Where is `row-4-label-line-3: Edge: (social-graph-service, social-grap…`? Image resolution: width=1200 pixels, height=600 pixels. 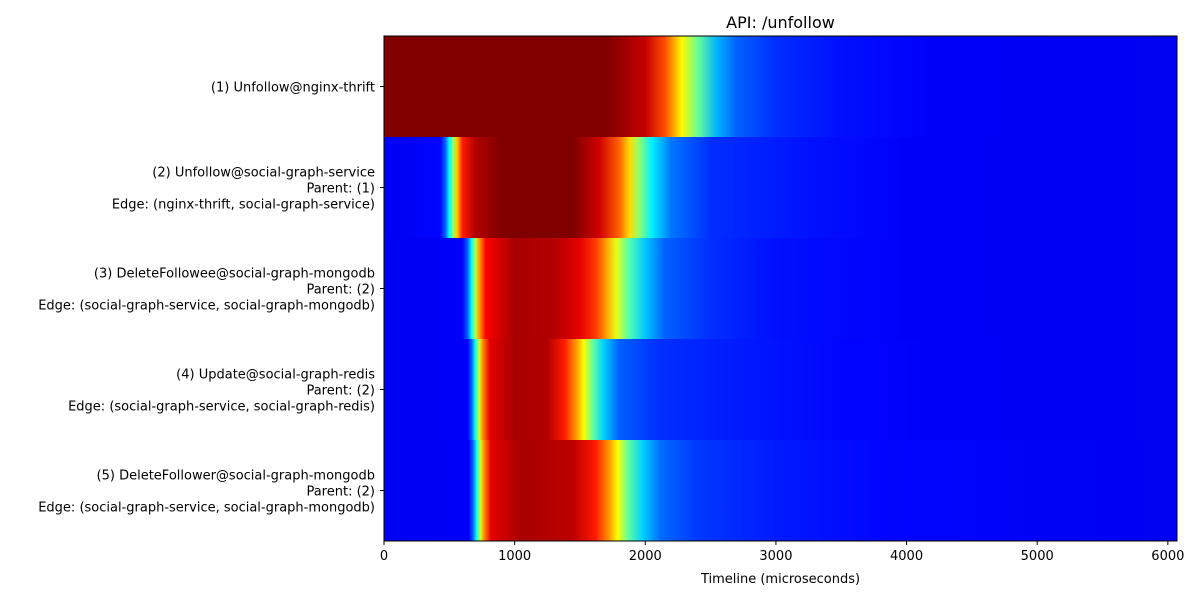
row-4-label-line-3: Edge: (social-graph-service, social-grap… is located at coordinates (221, 407).